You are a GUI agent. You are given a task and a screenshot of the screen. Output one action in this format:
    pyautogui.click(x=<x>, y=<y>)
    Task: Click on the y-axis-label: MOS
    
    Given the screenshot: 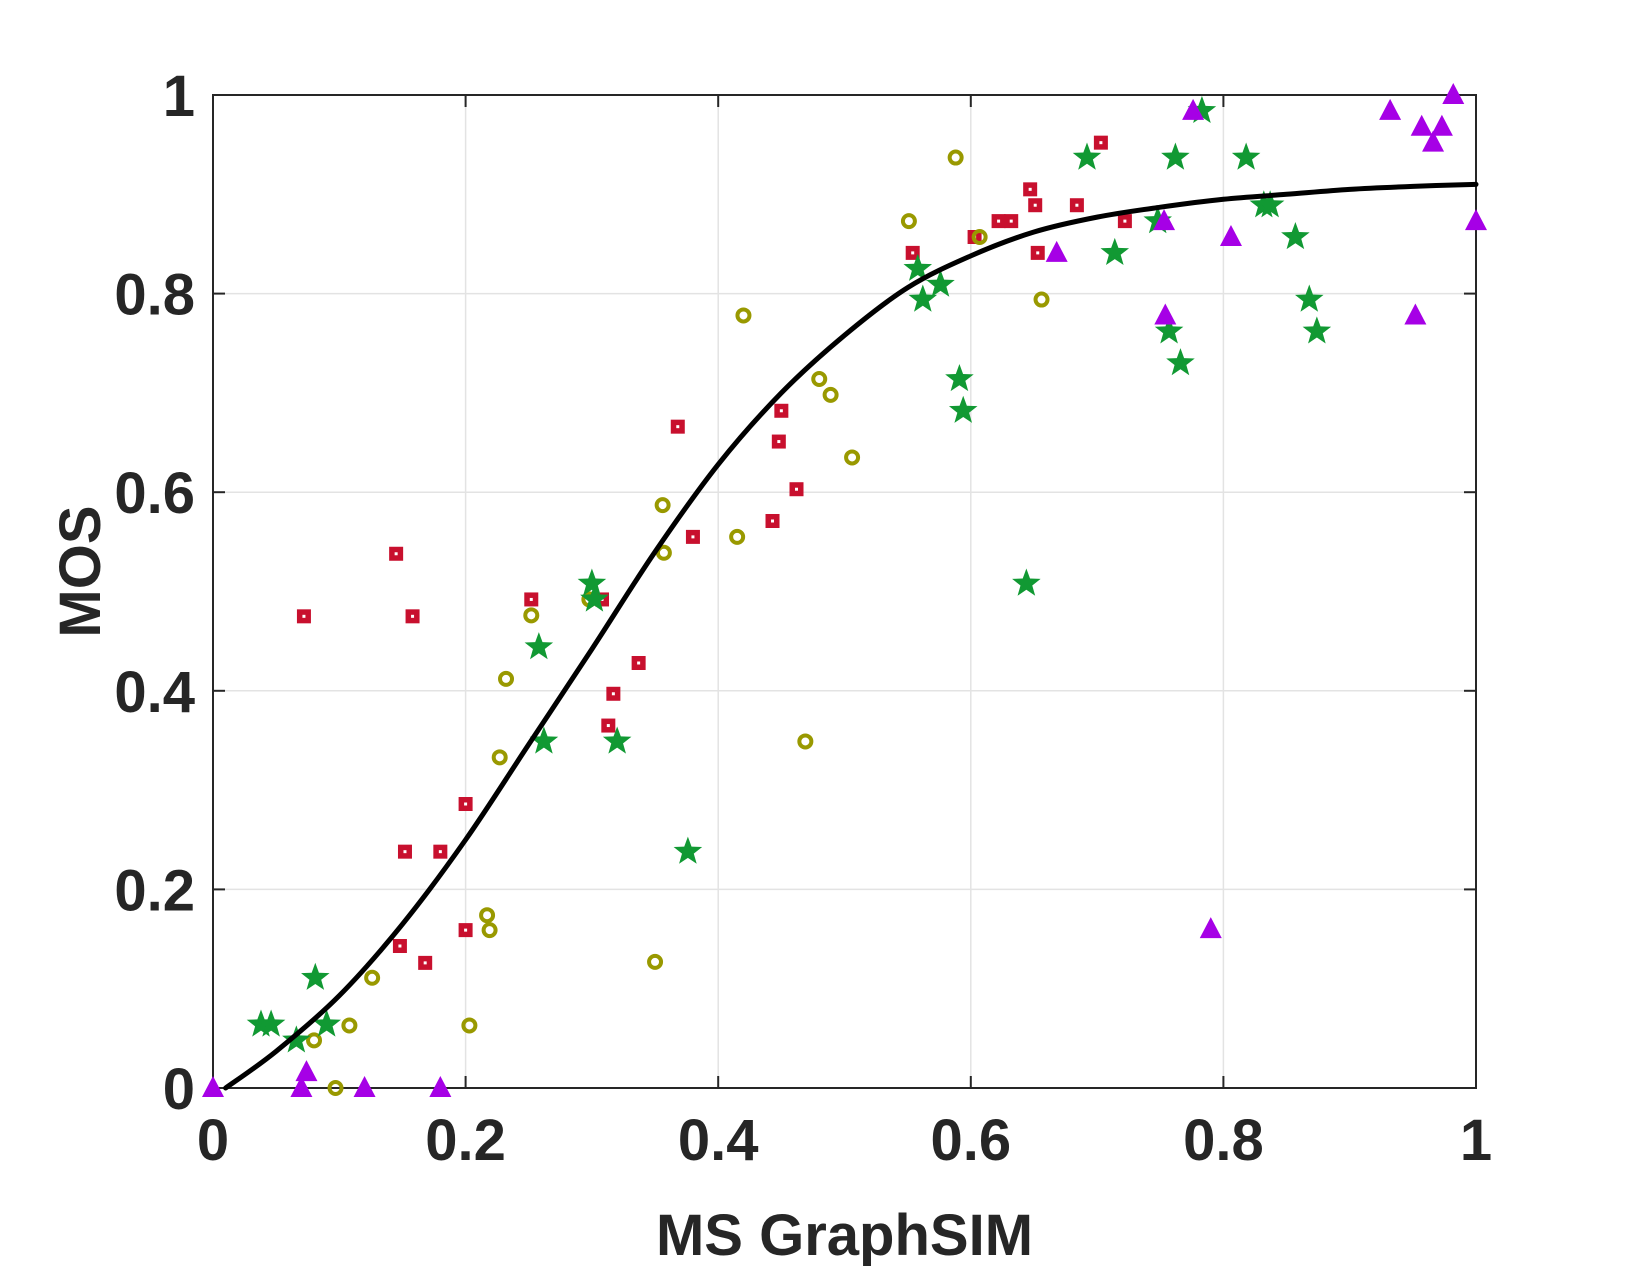 What is the action you would take?
    pyautogui.click(x=80, y=571)
    